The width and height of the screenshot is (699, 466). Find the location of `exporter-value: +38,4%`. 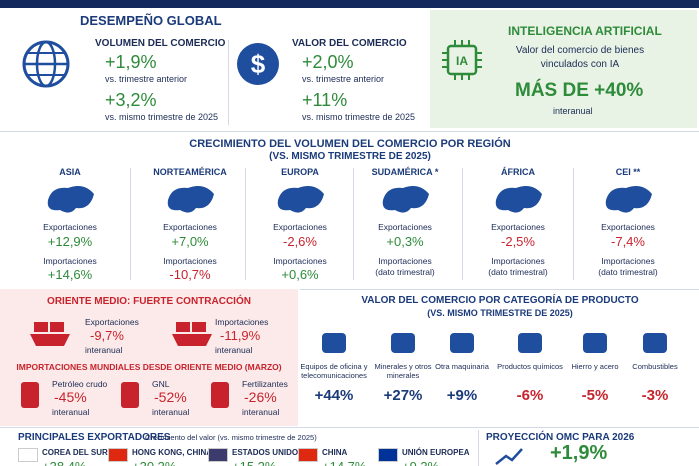

exporter-value: +38,4% is located at coordinates (64, 462).